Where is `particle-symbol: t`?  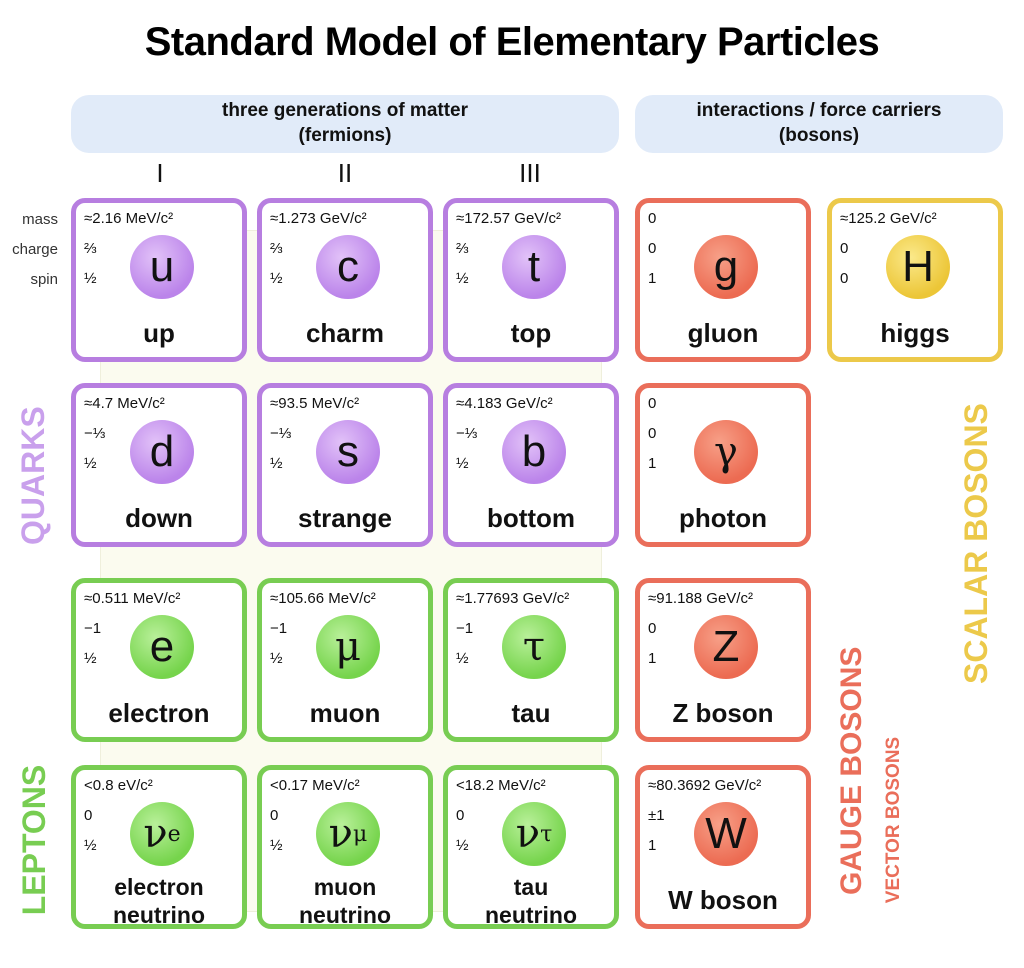 particle-symbol: t is located at coordinates (534, 266).